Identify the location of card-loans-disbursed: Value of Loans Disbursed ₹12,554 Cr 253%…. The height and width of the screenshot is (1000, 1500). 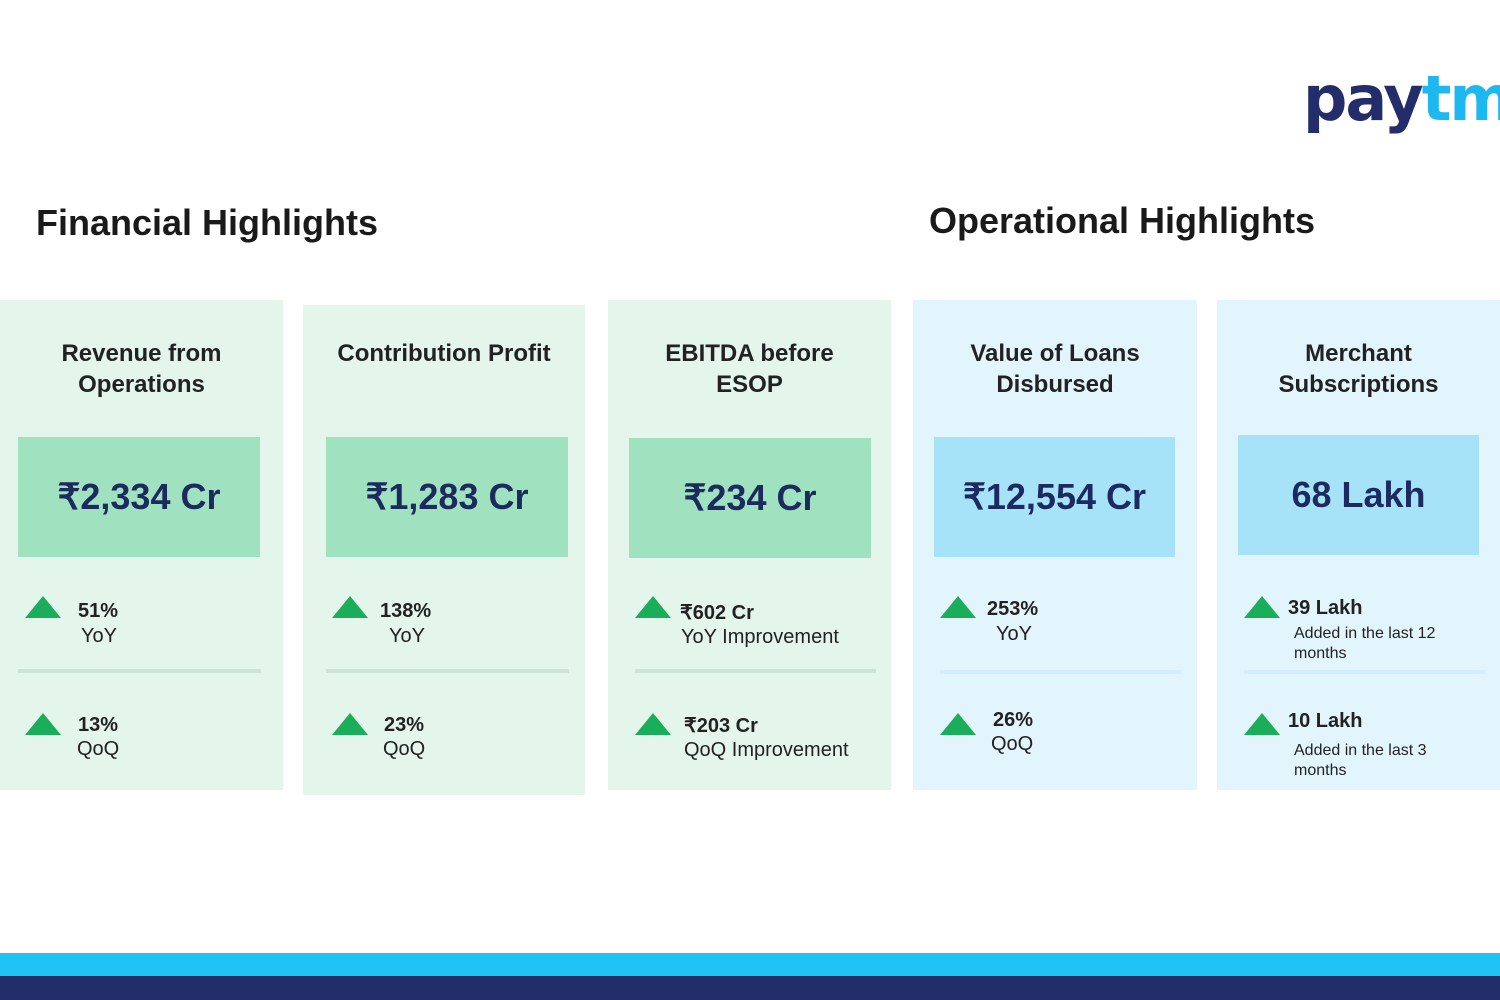
(1055, 545).